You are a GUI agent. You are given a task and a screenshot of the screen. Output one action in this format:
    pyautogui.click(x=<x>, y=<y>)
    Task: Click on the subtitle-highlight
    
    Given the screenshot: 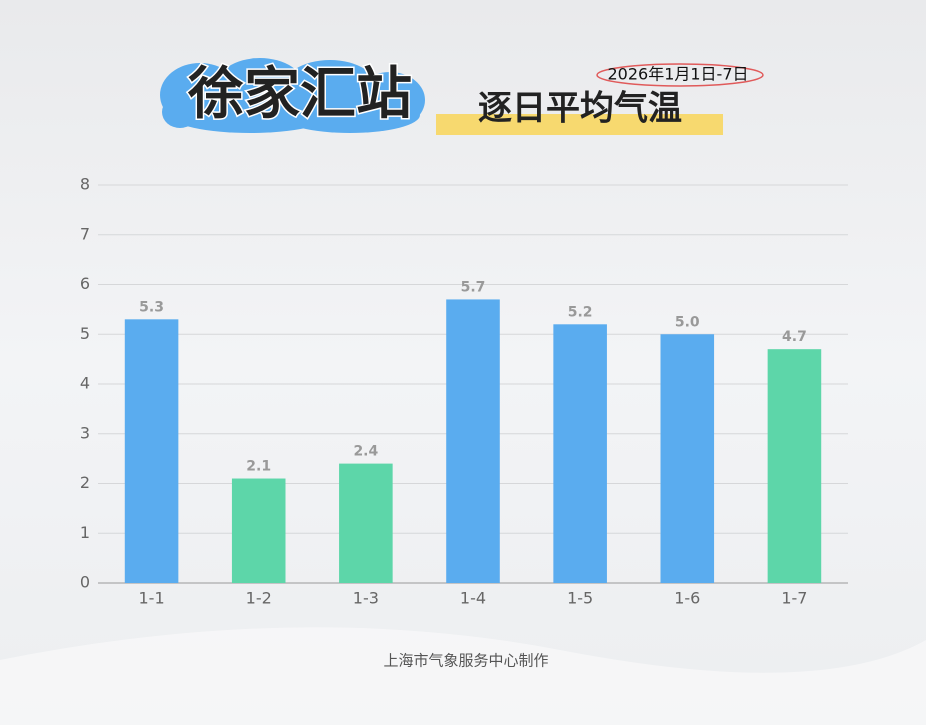 What is the action you would take?
    pyautogui.click(x=579, y=124)
    